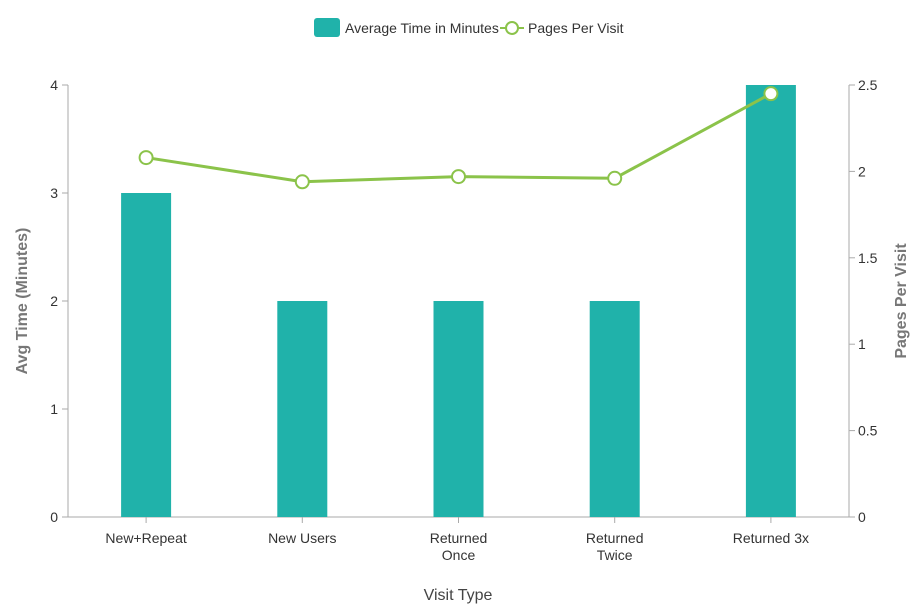 This screenshot has height=613, width=922. I want to click on x-tick-label: New Users, so click(302, 538).